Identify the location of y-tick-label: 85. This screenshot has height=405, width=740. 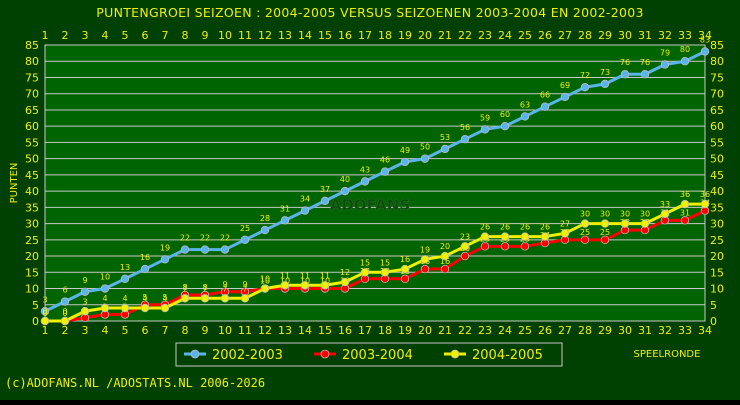
(32, 45).